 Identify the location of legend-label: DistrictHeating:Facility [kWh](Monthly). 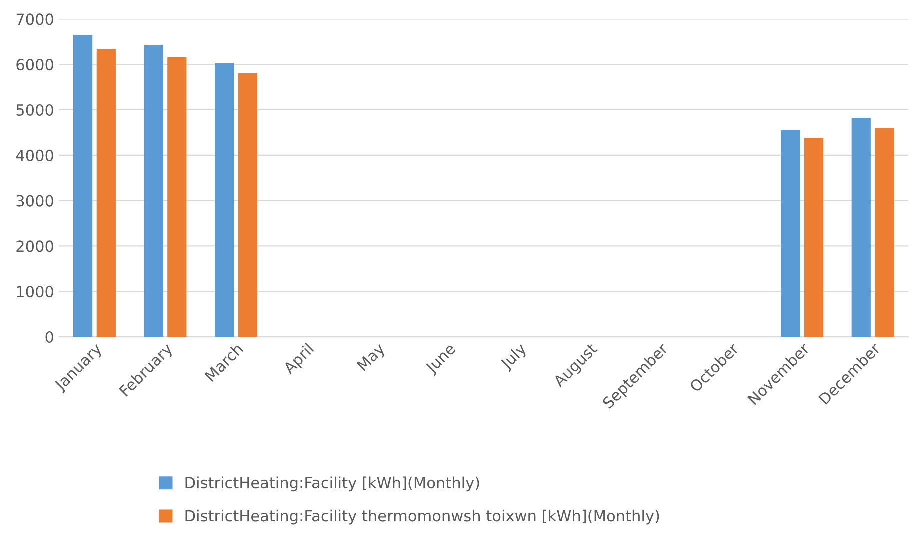
(333, 484).